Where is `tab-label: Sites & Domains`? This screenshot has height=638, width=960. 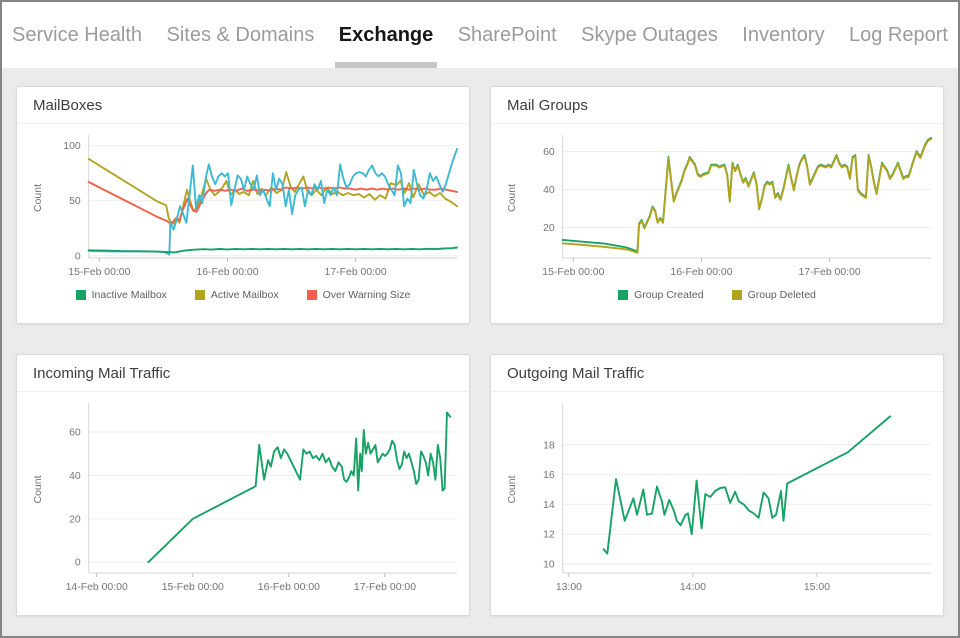 tab-label: Sites & Domains is located at coordinates (240, 34).